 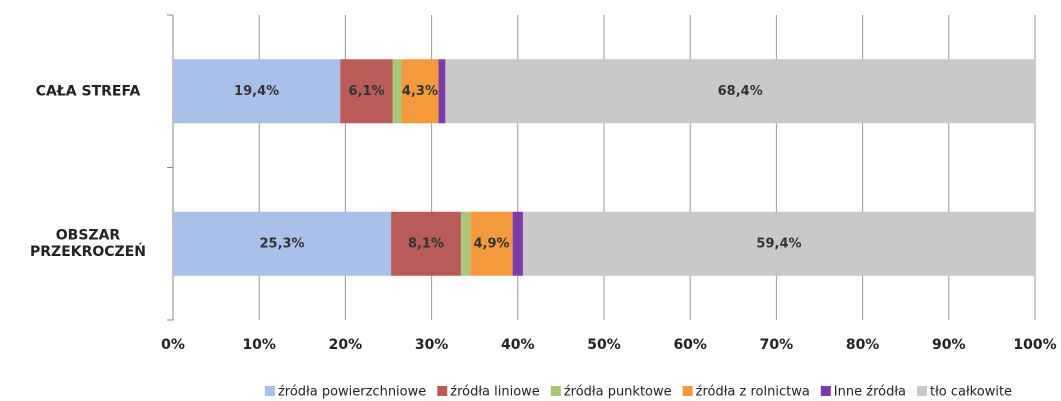 I want to click on x-tick-label: 100%, so click(x=1034, y=345).